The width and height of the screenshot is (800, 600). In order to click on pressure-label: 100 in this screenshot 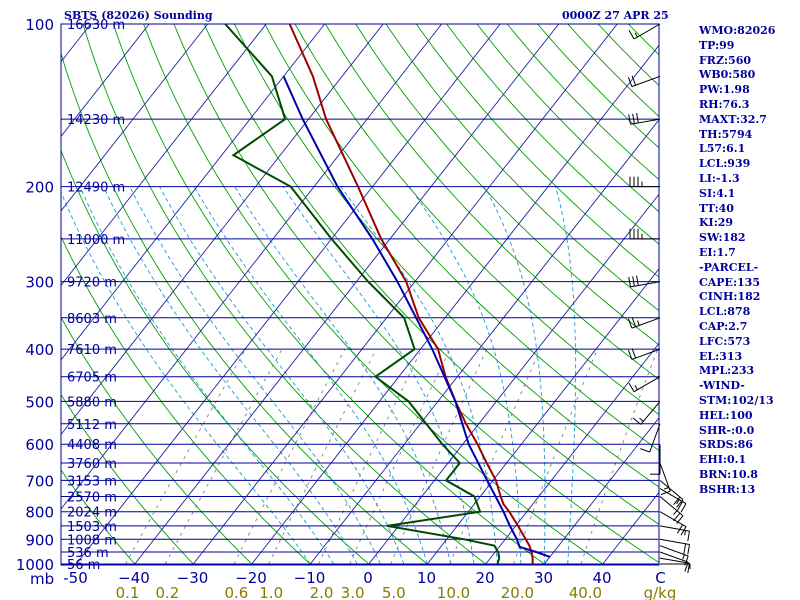, I will do `click(39, 25)`.